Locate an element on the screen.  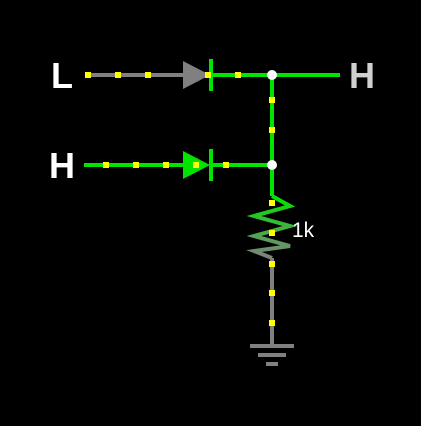
resistor-label: 1k is located at coordinates (303, 230).